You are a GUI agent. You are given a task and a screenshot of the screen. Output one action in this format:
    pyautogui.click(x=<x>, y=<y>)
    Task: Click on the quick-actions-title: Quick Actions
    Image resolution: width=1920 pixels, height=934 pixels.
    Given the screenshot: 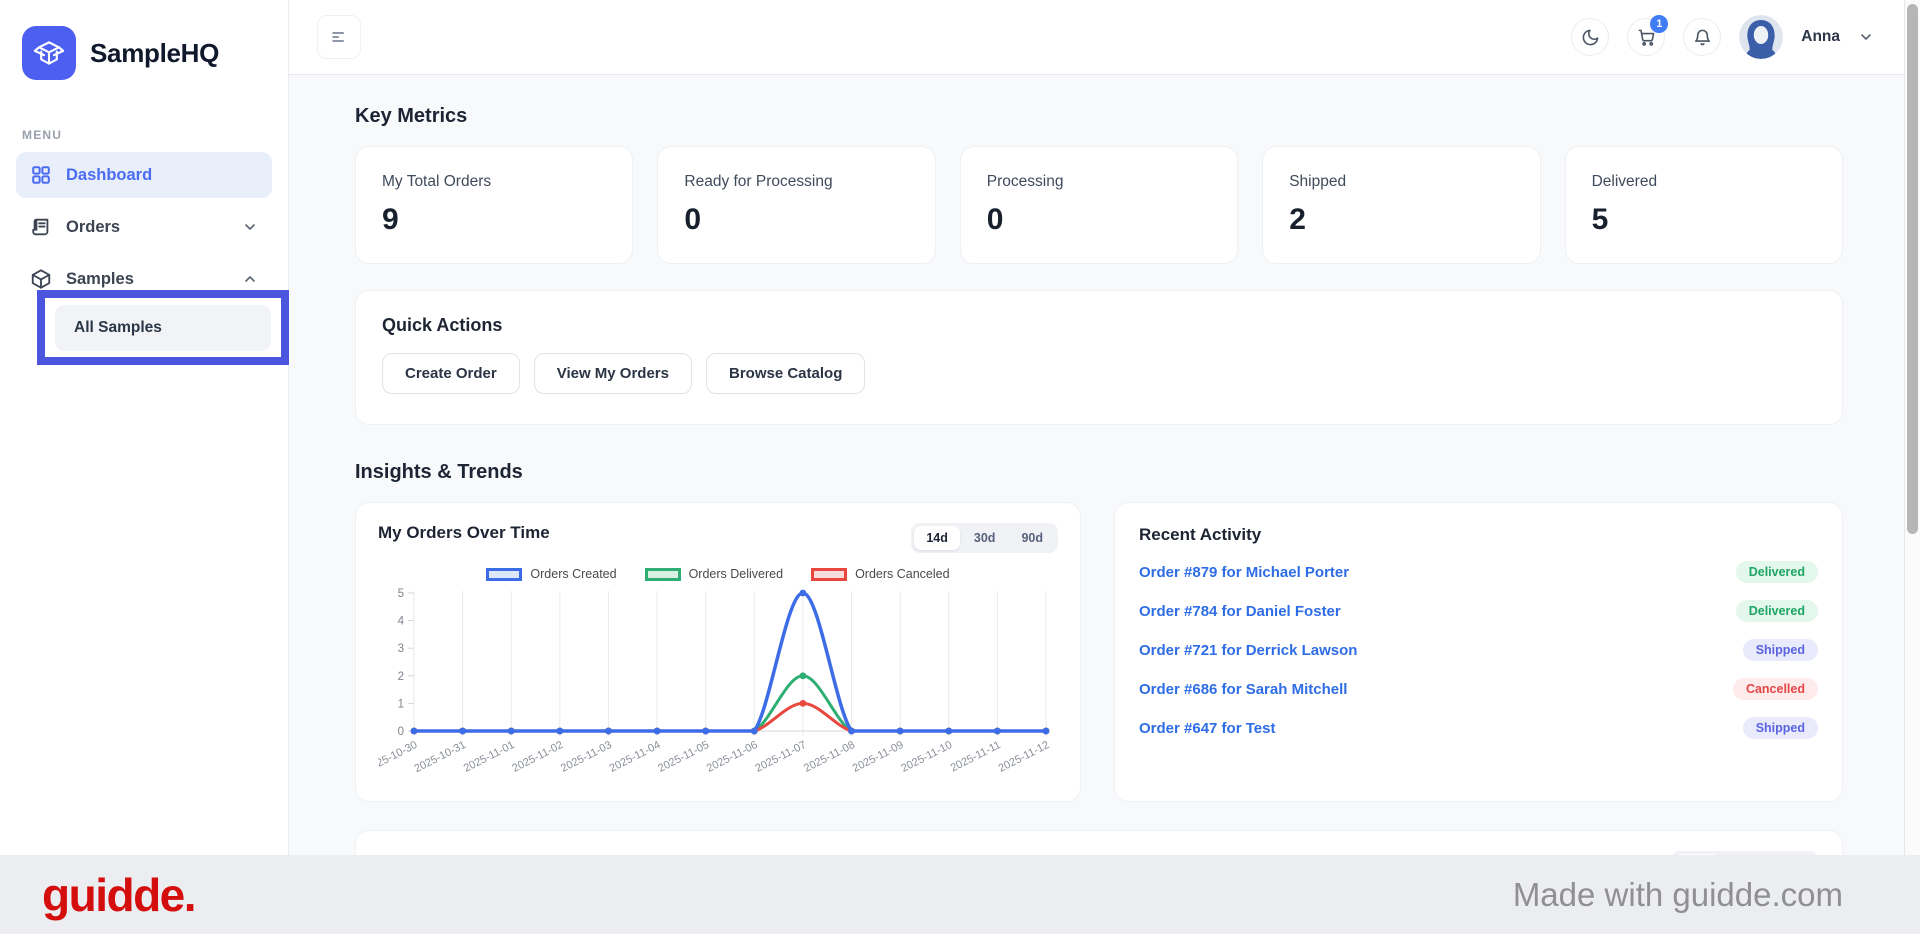 What is the action you would take?
    pyautogui.click(x=442, y=325)
    